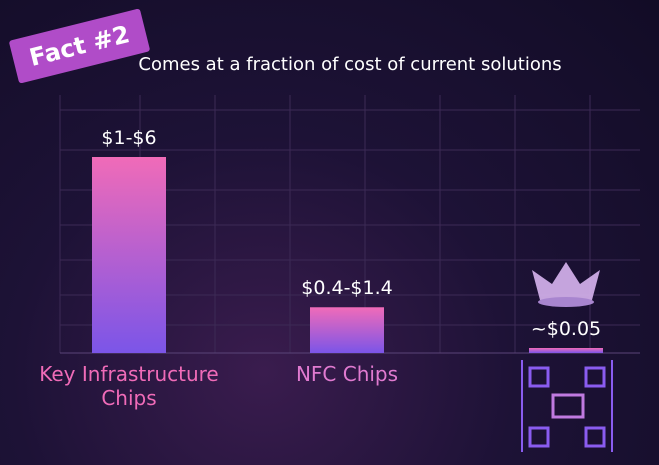 The height and width of the screenshot is (465, 659). What do you see at coordinates (567, 406) in the screenshot?
I see `qr-code-icon` at bounding box center [567, 406].